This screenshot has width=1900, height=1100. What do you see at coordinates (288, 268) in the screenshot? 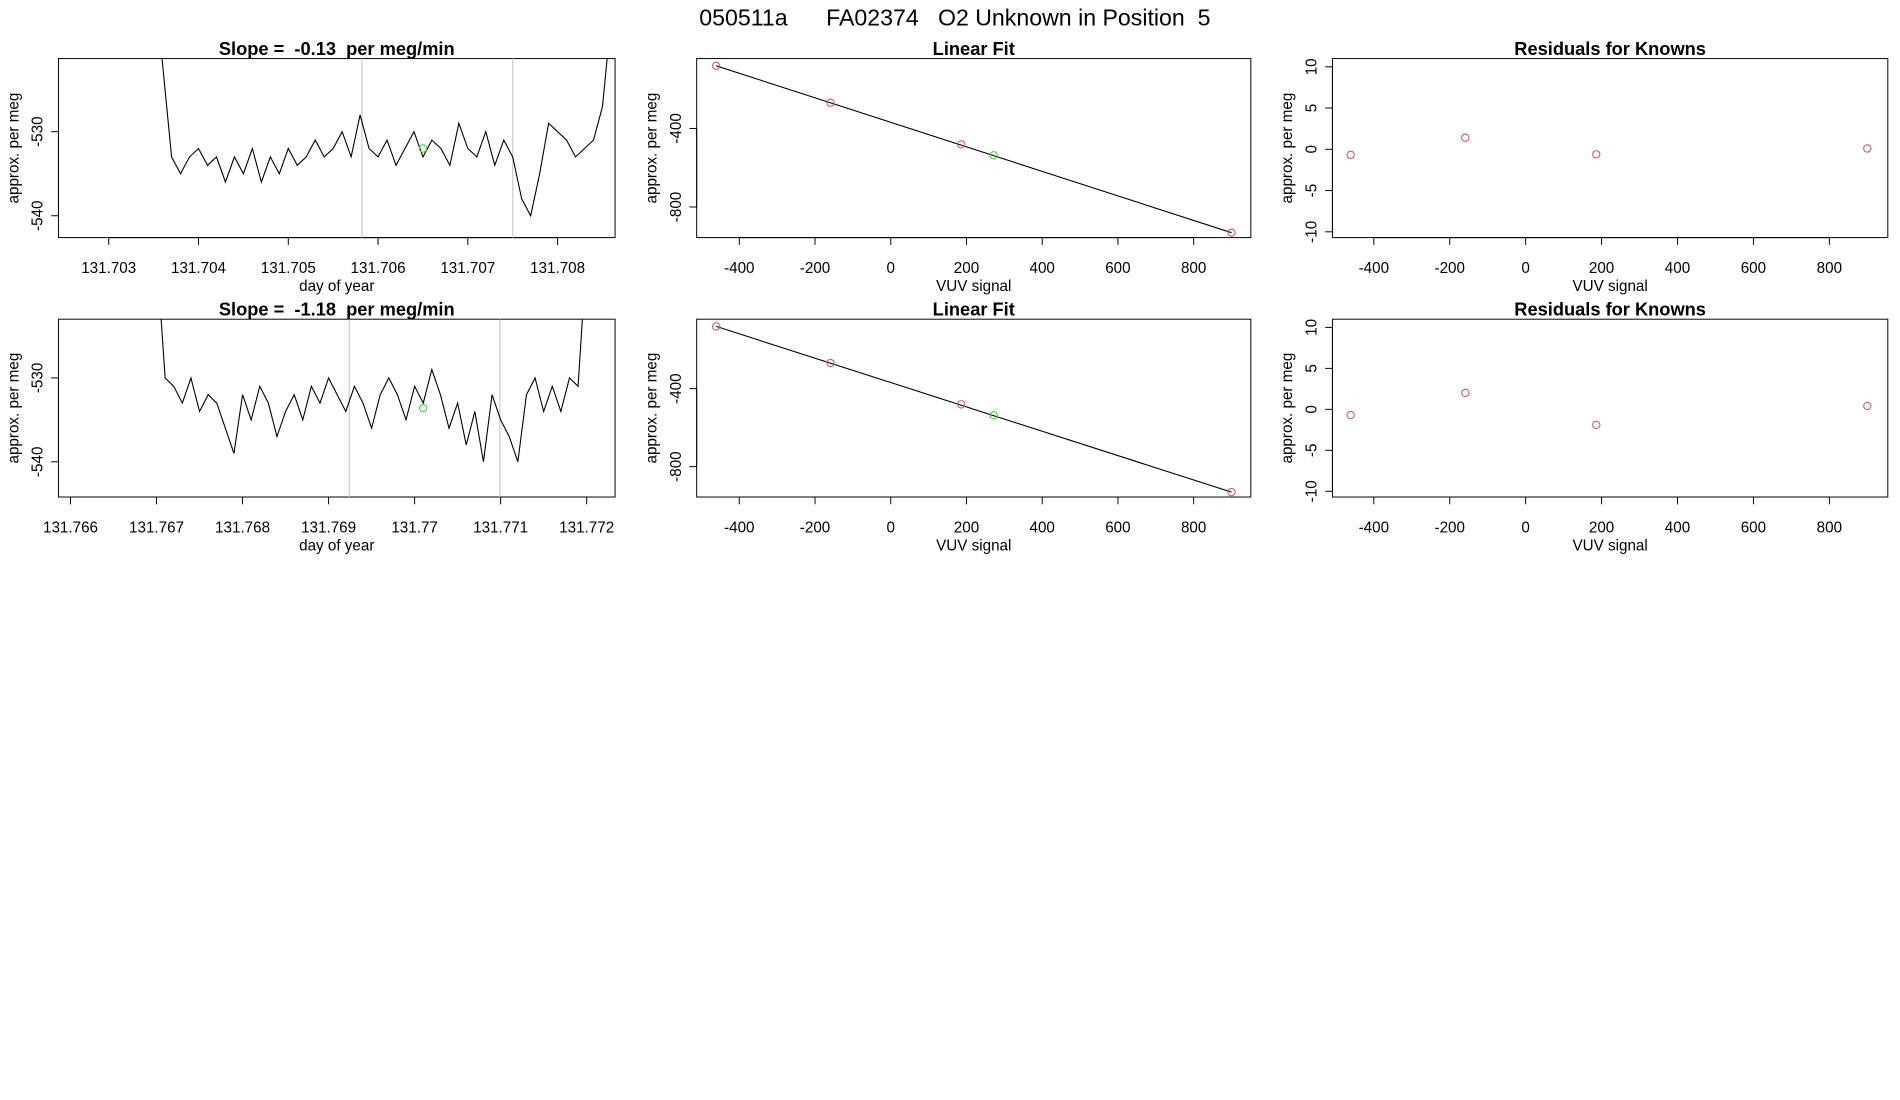
I see `x-tick-label: 131.705` at bounding box center [288, 268].